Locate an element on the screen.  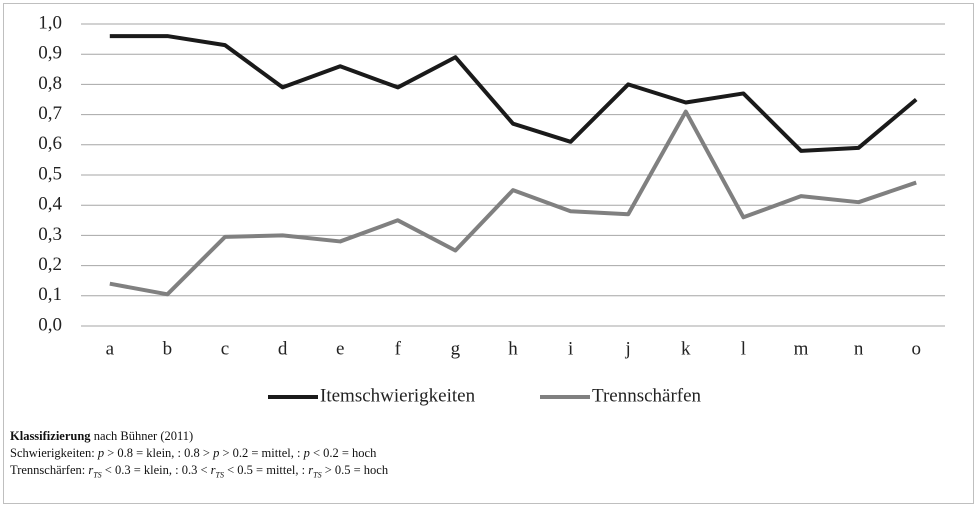
x-tick-label: m is located at coordinates (801, 348).